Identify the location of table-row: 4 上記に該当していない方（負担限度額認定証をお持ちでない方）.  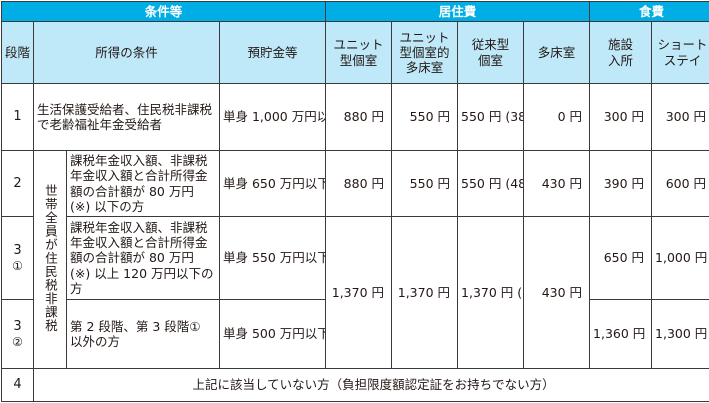
(355, 385).